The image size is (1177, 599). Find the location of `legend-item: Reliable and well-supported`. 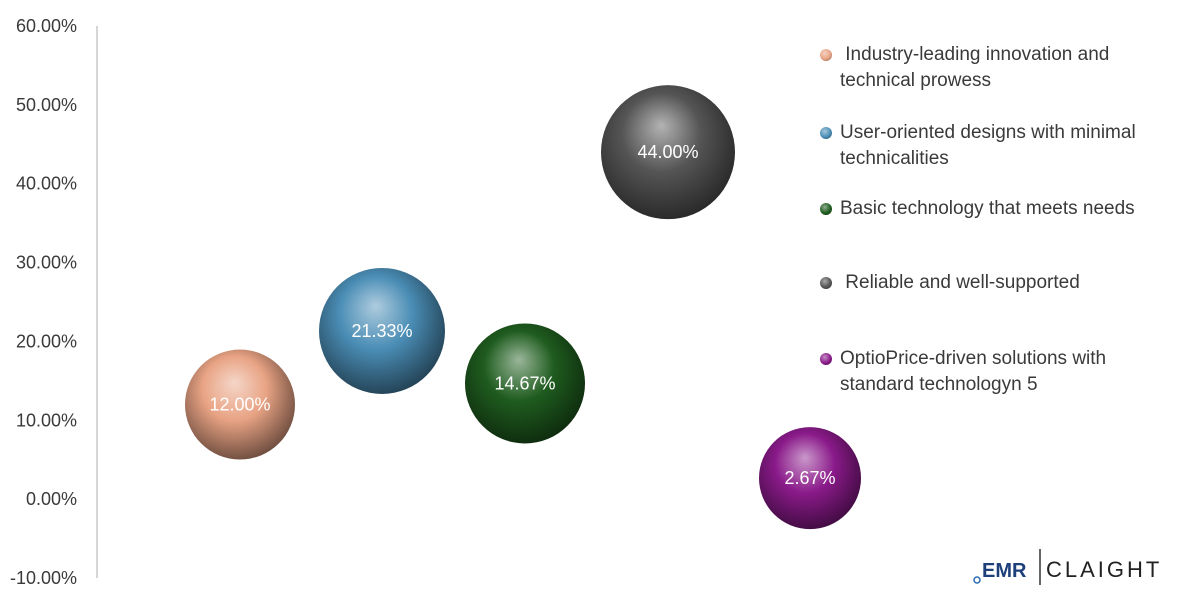

legend-item: Reliable and well-supported is located at coordinates (950, 283).